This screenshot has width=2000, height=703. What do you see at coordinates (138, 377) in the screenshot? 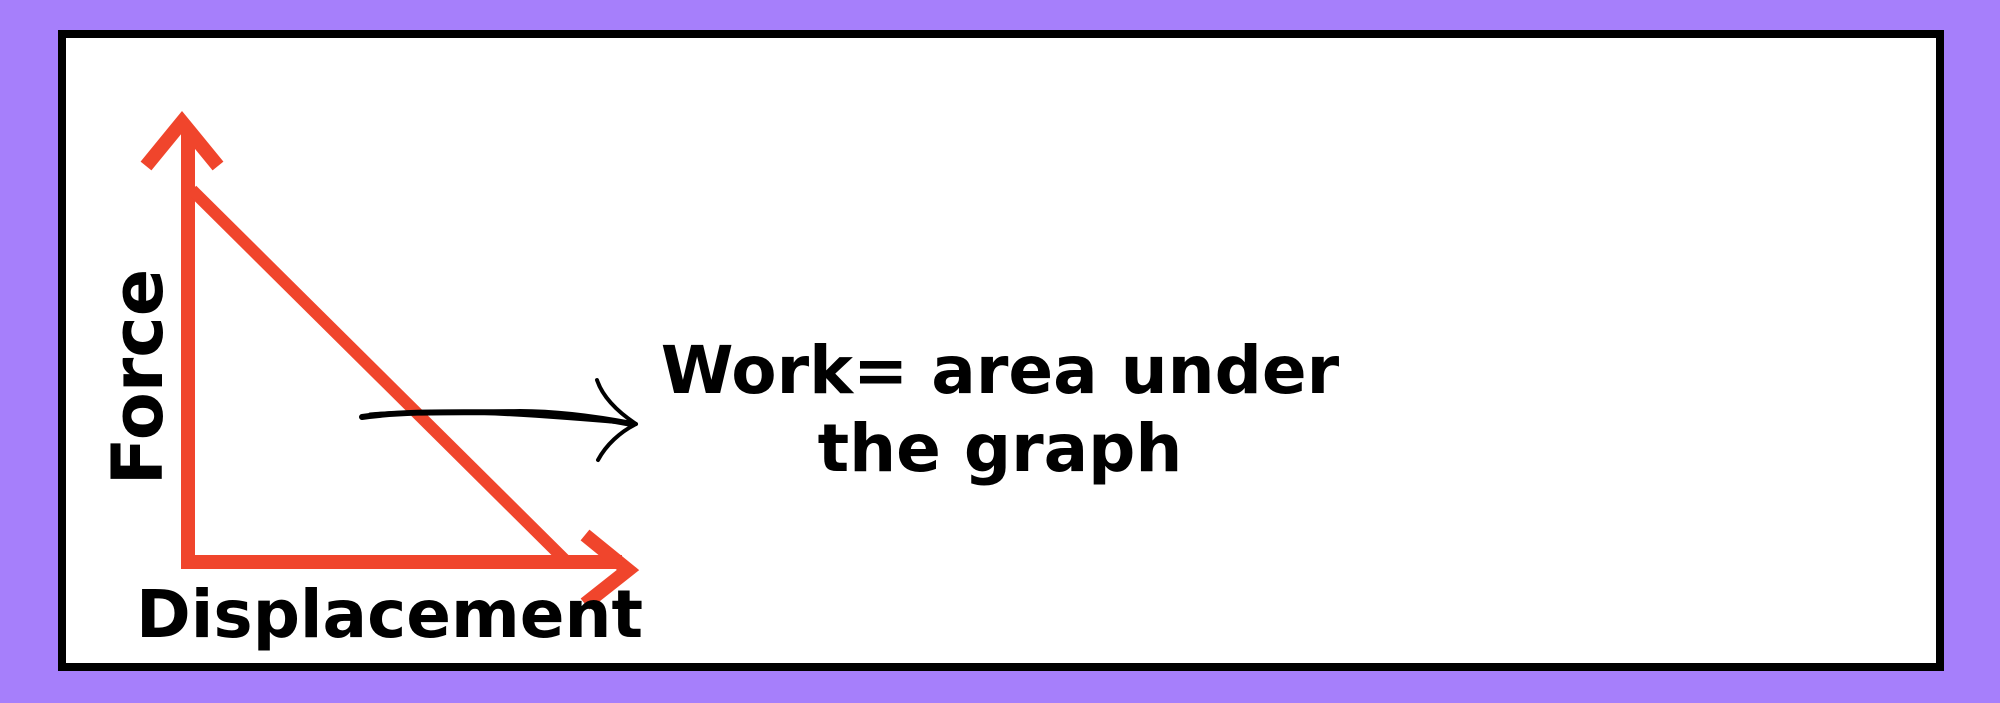
I see `y-axis-label: Force` at bounding box center [138, 377].